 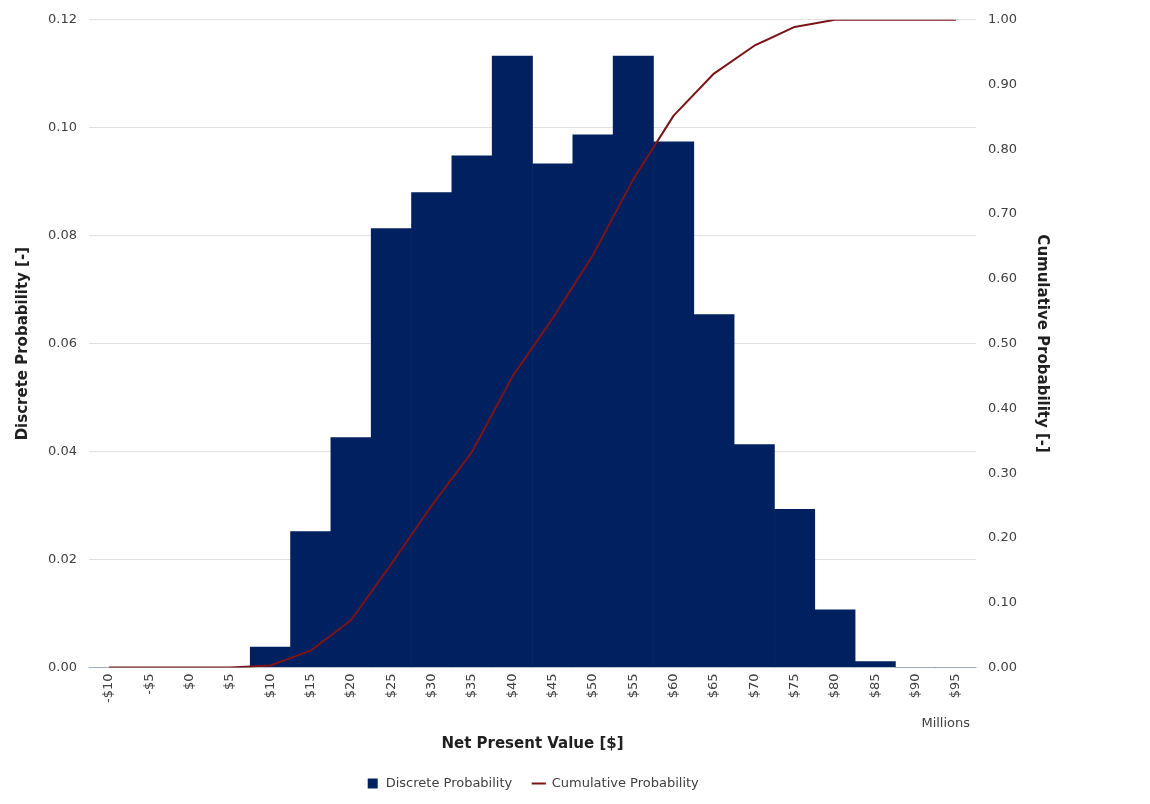 I want to click on y2-tick-label: 0.50, so click(x=1003, y=343).